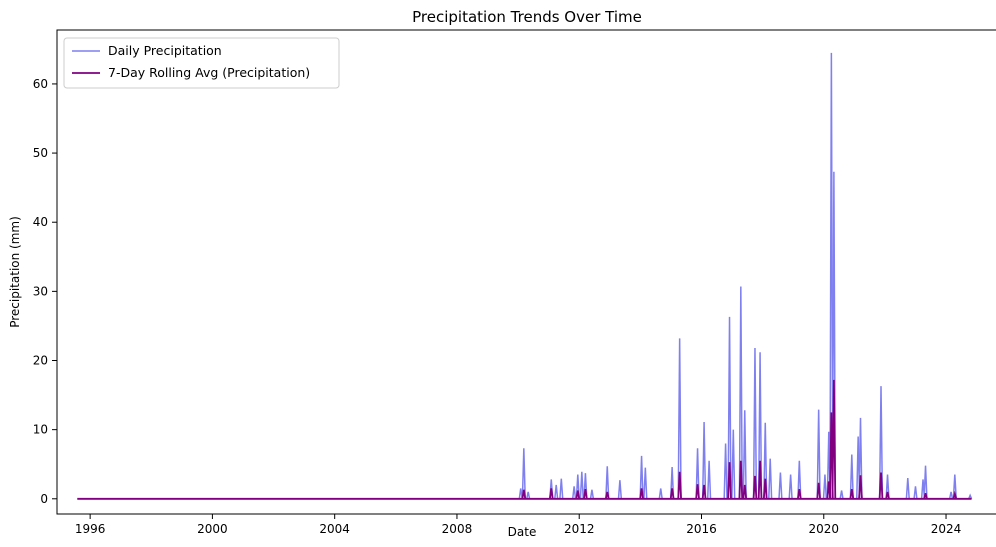  What do you see at coordinates (40, 153) in the screenshot?
I see `y-tick-label: 50` at bounding box center [40, 153].